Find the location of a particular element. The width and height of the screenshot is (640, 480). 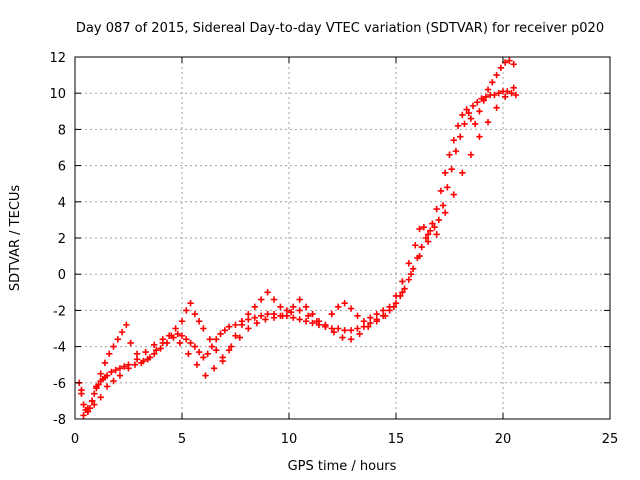

y-tick-label: -8 is located at coordinates (59, 420).